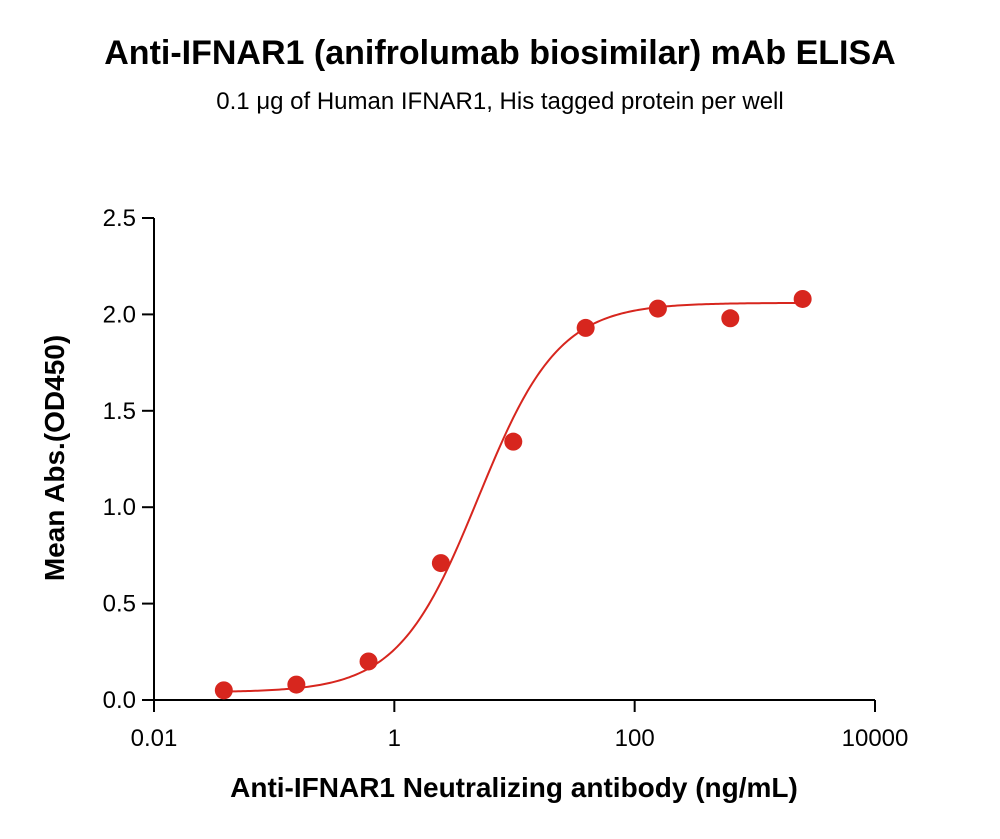 This screenshot has width=1000, height=839. What do you see at coordinates (635, 738) in the screenshot?
I see `x-tick-label: 100` at bounding box center [635, 738].